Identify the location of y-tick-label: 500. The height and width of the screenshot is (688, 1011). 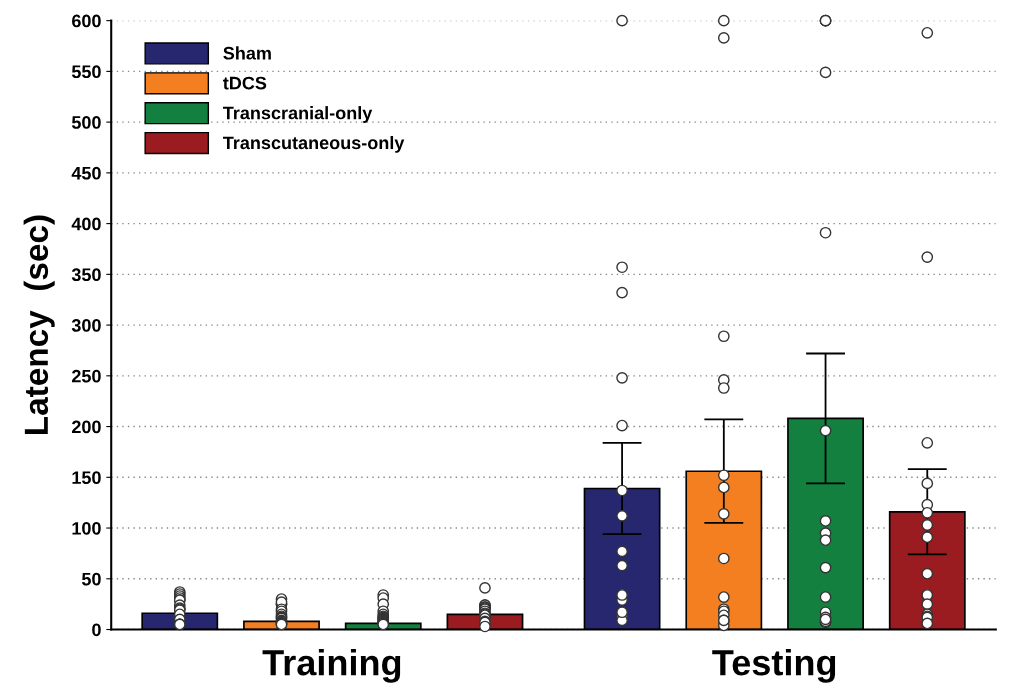
(86, 122).